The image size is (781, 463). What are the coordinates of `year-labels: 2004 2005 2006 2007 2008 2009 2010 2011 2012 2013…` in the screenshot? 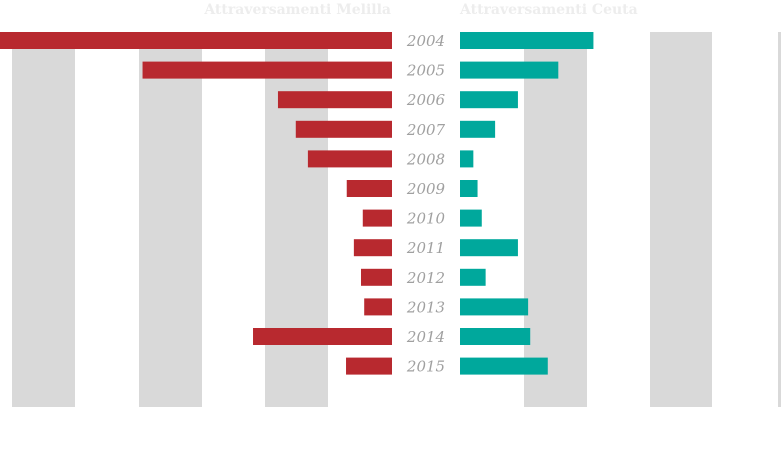 It's located at (426, 204).